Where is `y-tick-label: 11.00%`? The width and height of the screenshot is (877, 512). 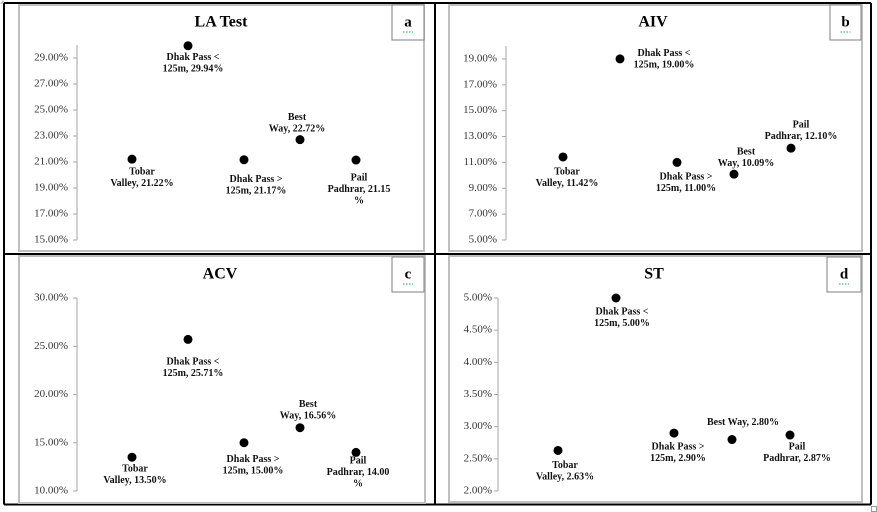 y-tick-label: 11.00% is located at coordinates (480, 162).